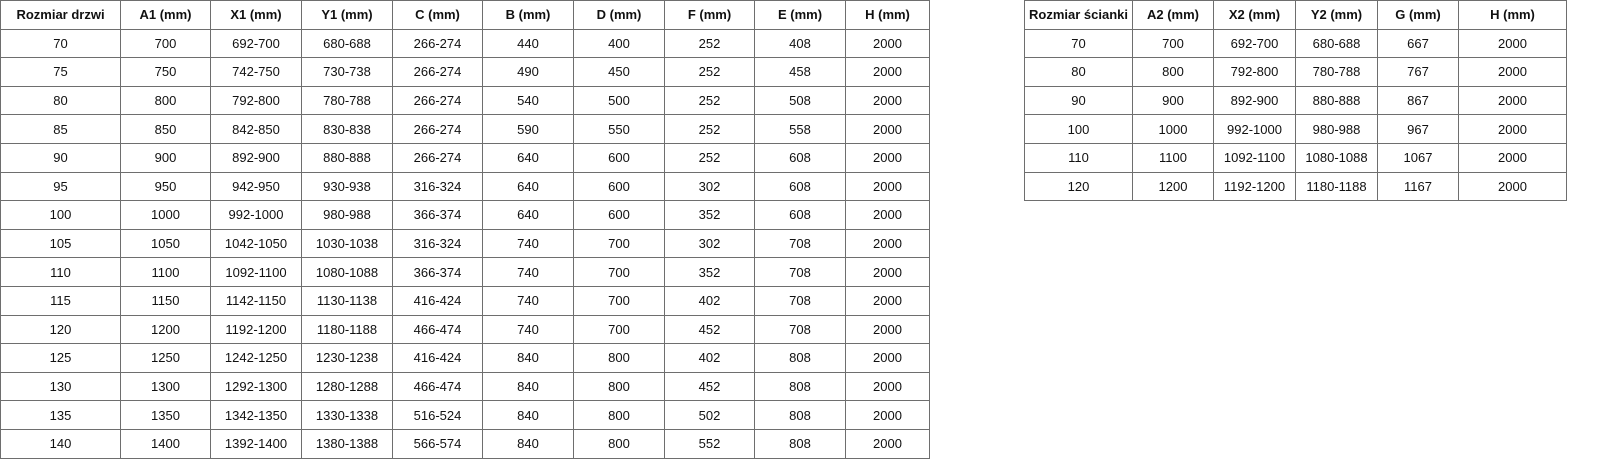  What do you see at coordinates (709, 215) in the screenshot?
I see `table-cell: 352` at bounding box center [709, 215].